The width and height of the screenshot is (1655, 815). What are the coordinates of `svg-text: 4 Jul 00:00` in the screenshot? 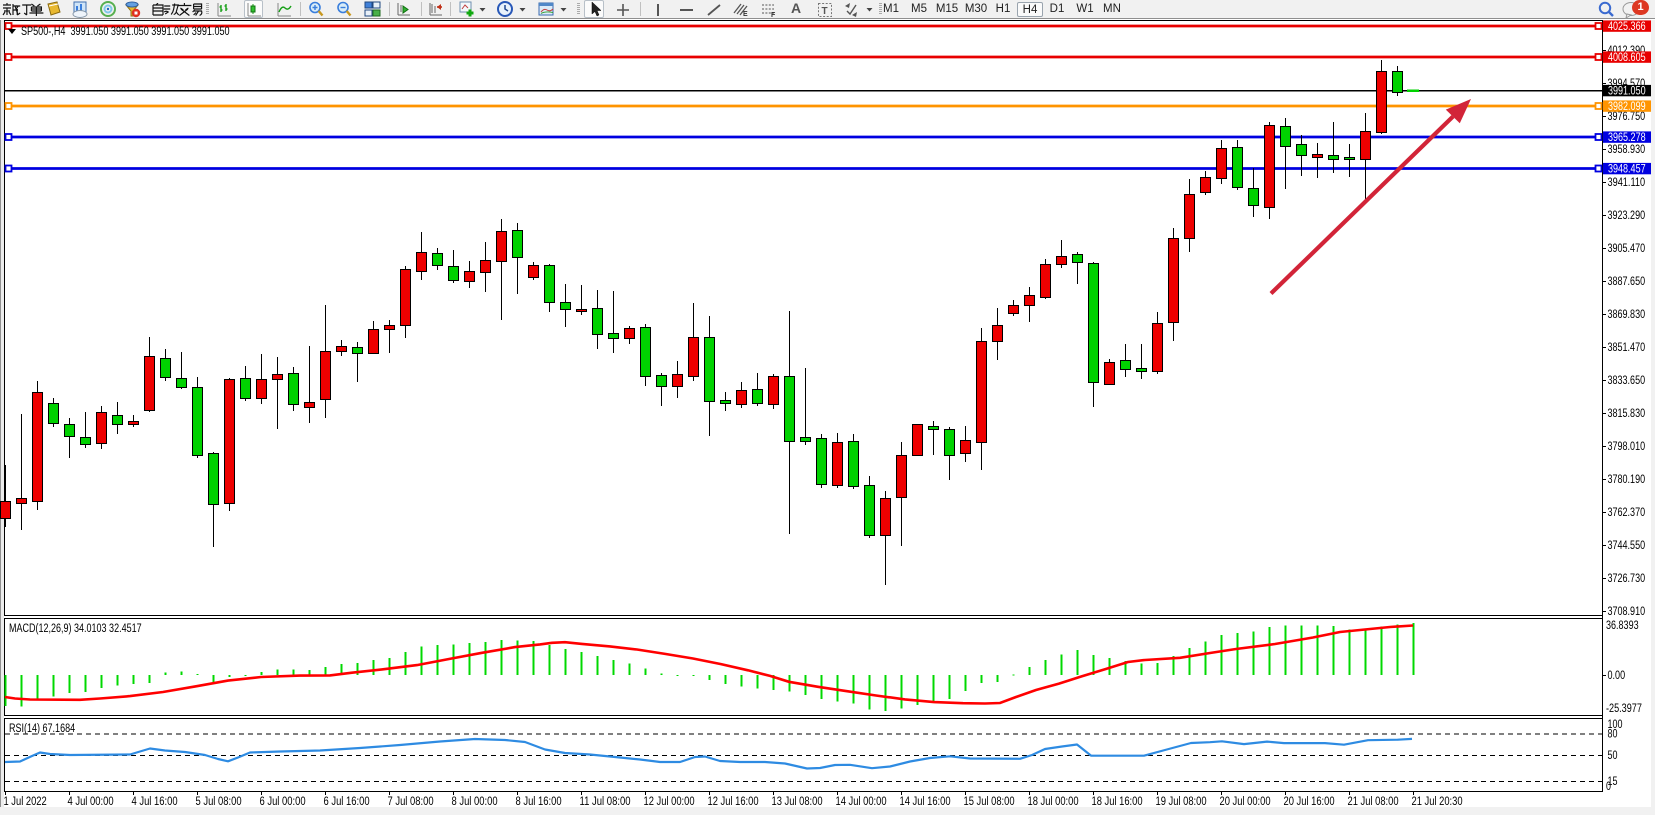 It's located at (91, 802).